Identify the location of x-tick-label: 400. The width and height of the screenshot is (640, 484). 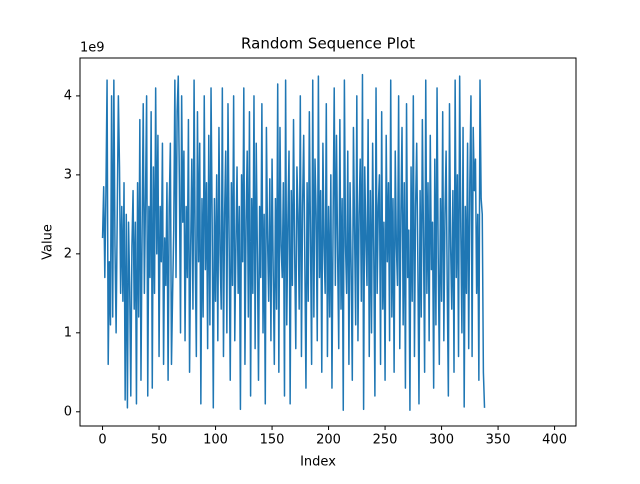
(554, 440).